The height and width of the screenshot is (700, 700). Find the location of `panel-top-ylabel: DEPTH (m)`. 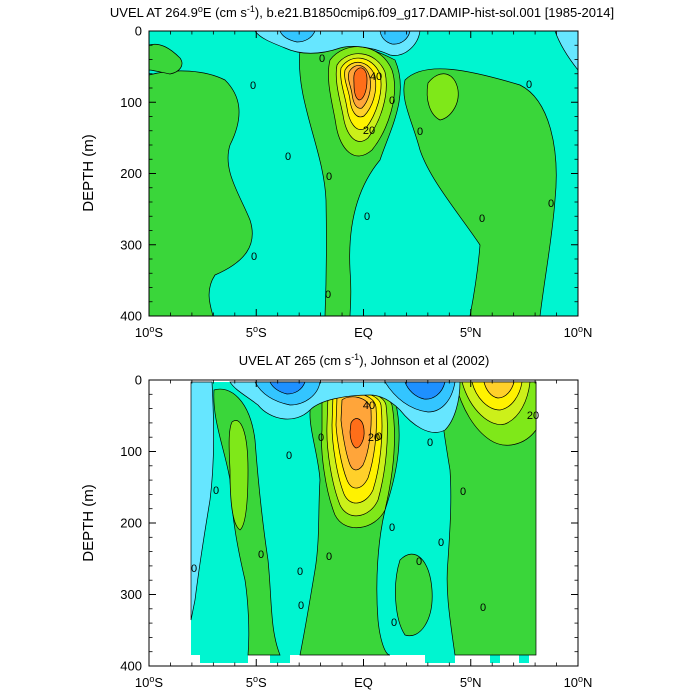

panel-top-ylabel: DEPTH (m) is located at coordinates (88, 173).